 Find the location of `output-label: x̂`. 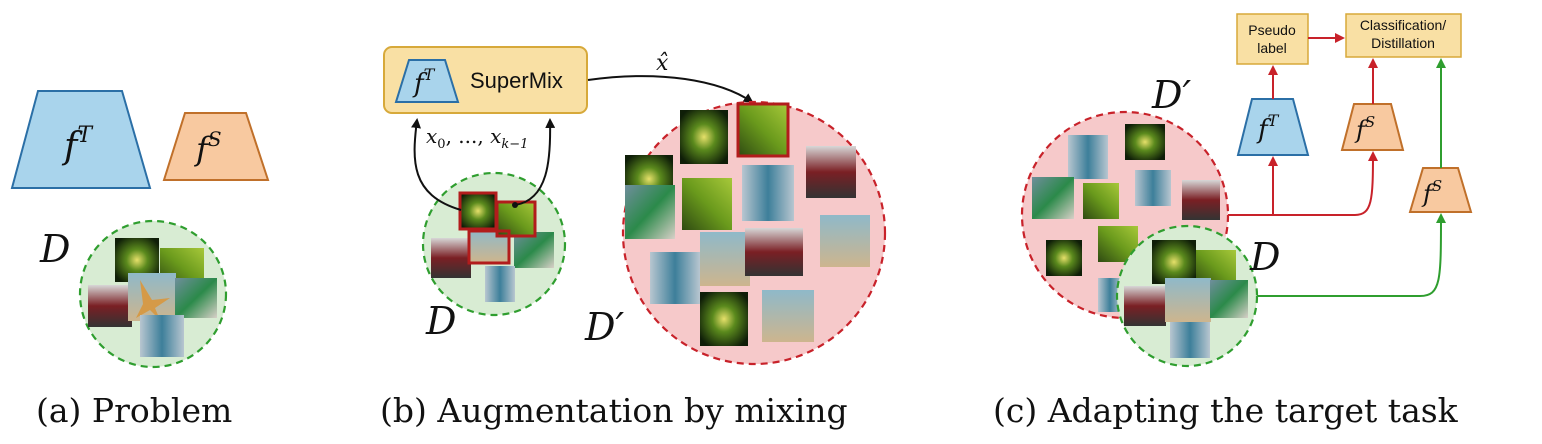

output-label: x̂ is located at coordinates (662, 63).